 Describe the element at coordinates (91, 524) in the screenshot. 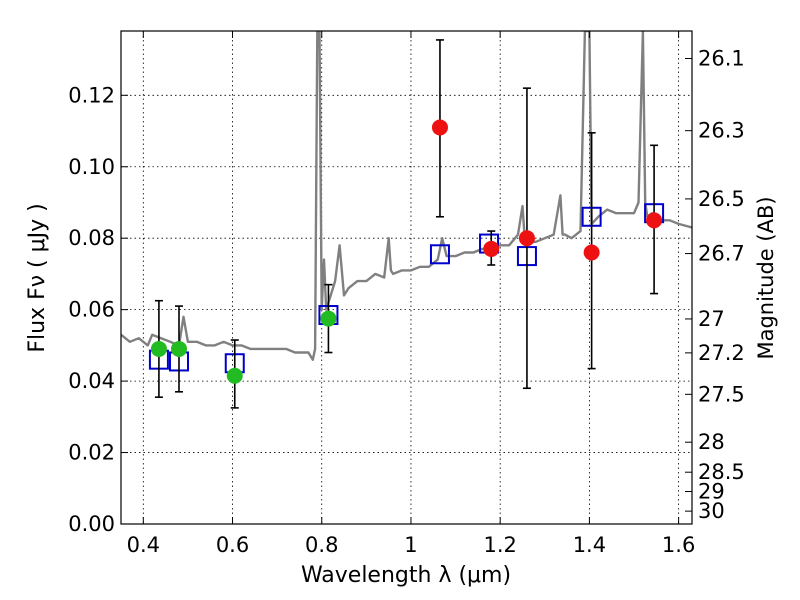

I see `y-tick-label: 0.00` at that location.